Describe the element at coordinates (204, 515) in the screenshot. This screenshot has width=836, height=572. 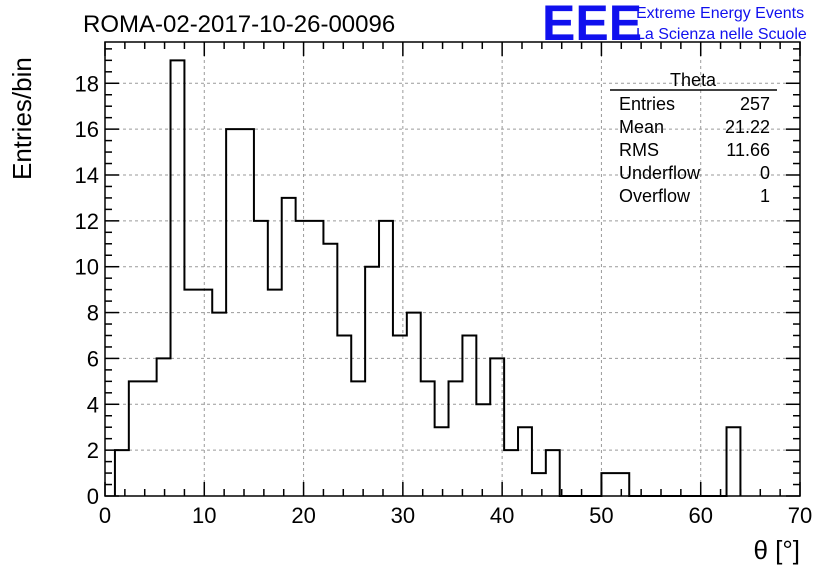
I see `x-tick-label: 10` at that location.